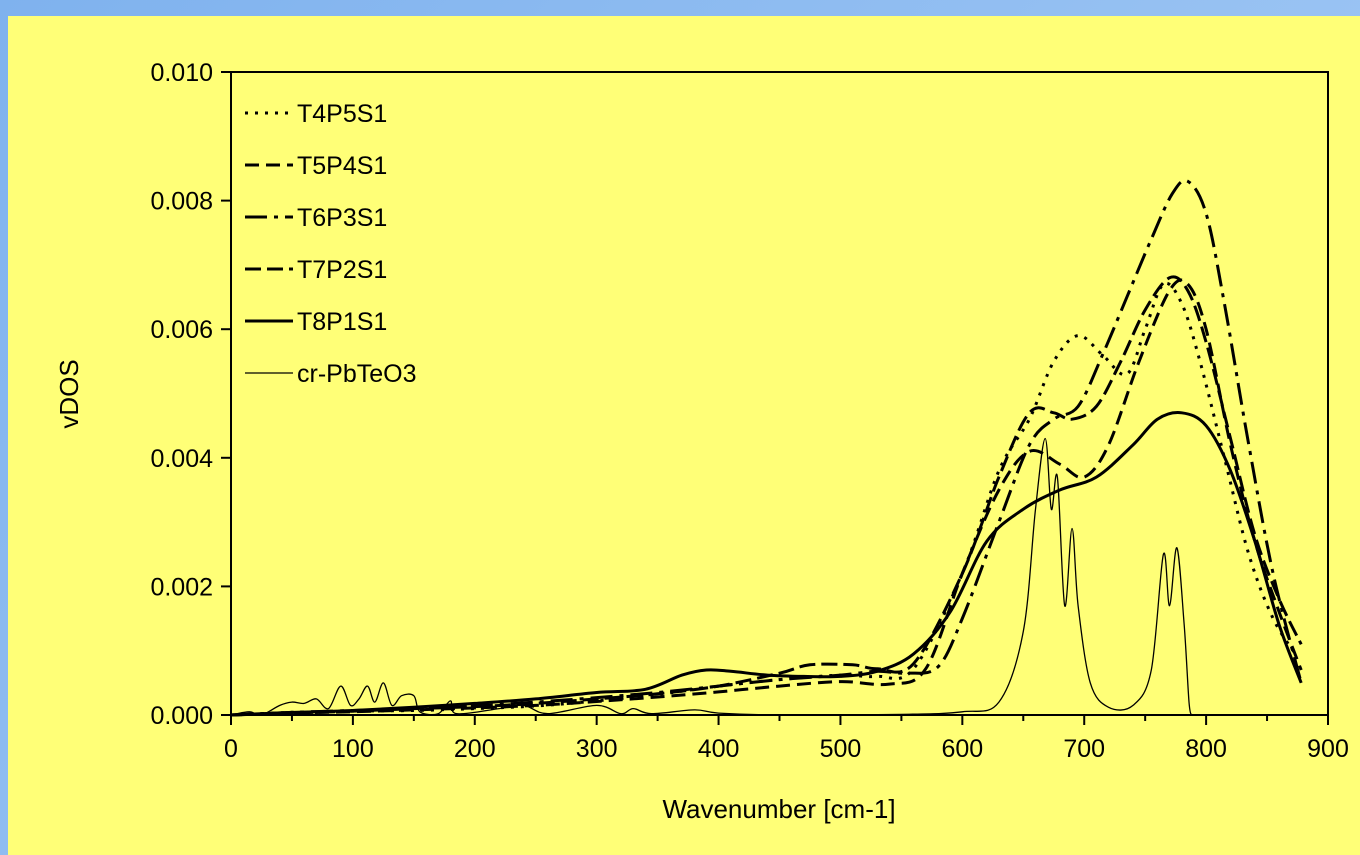 The height and width of the screenshot is (855, 1360). Describe the element at coordinates (181, 330) in the screenshot. I see `y-tick-label: 0.006` at that location.